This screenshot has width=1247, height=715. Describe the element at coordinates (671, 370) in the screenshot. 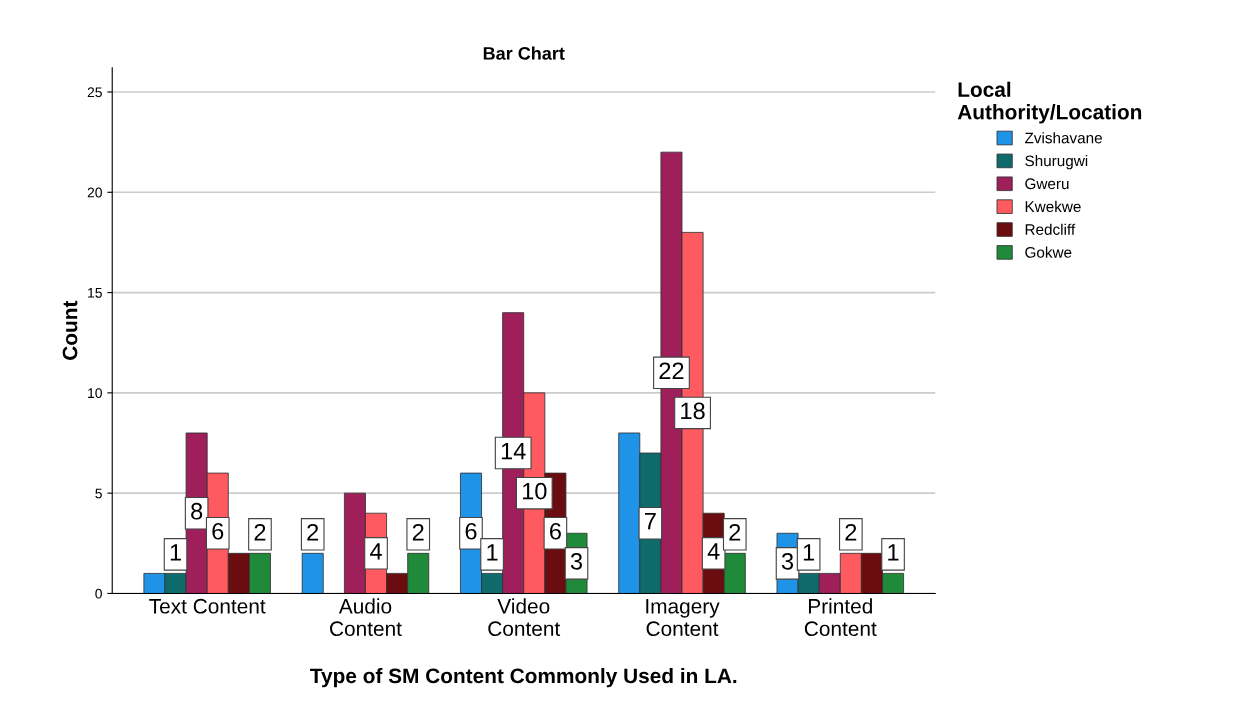

I see `data-label: 22` at that location.